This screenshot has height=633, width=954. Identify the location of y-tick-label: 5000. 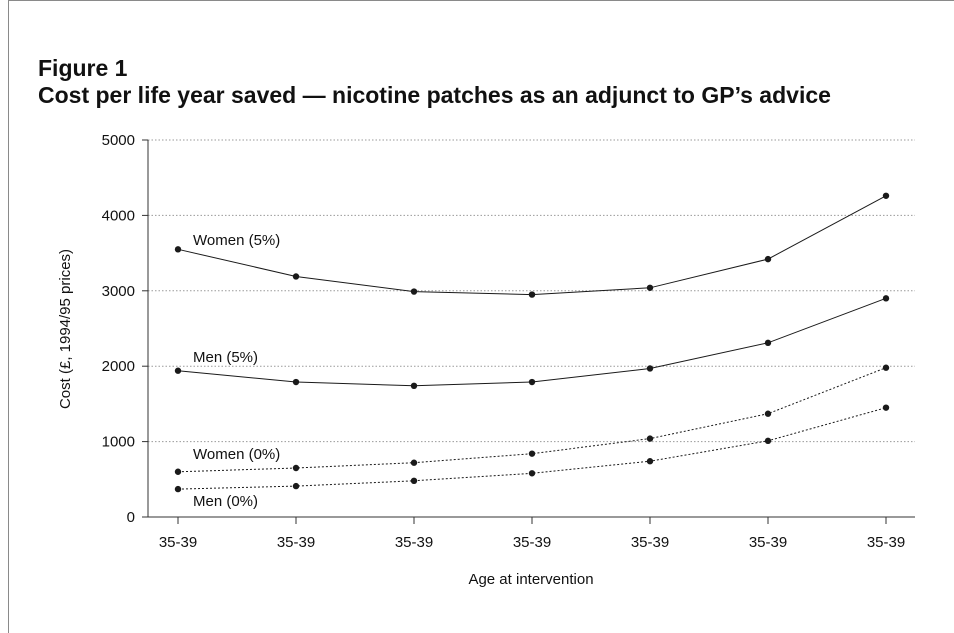
(118, 140).